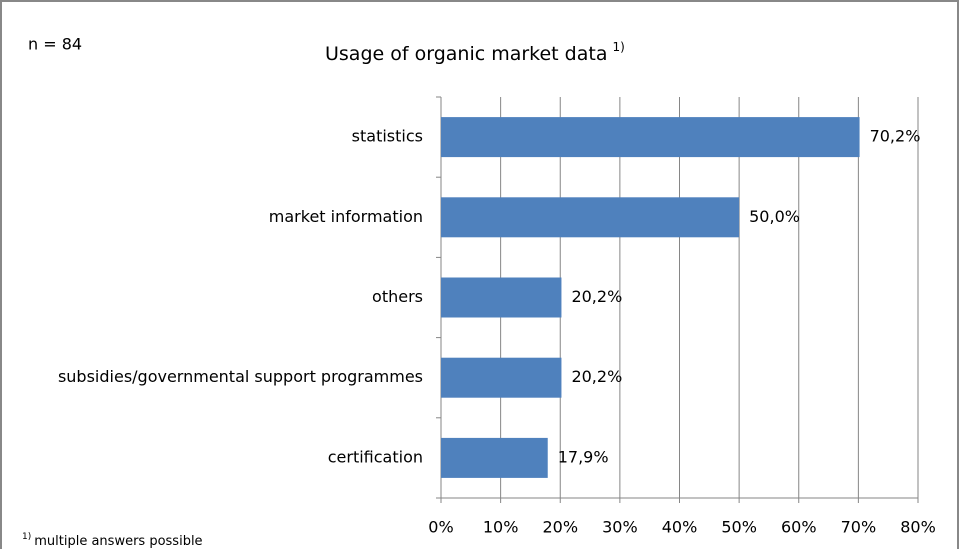  What do you see at coordinates (397, 296) in the screenshot?
I see `y-tick-label: others` at bounding box center [397, 296].